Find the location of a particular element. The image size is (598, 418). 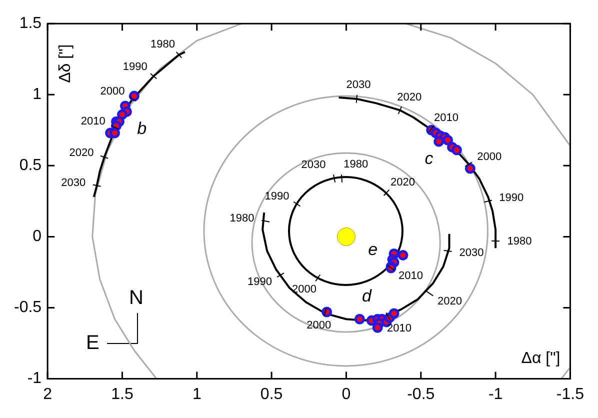

x-tick-label: 1 is located at coordinates (197, 394).